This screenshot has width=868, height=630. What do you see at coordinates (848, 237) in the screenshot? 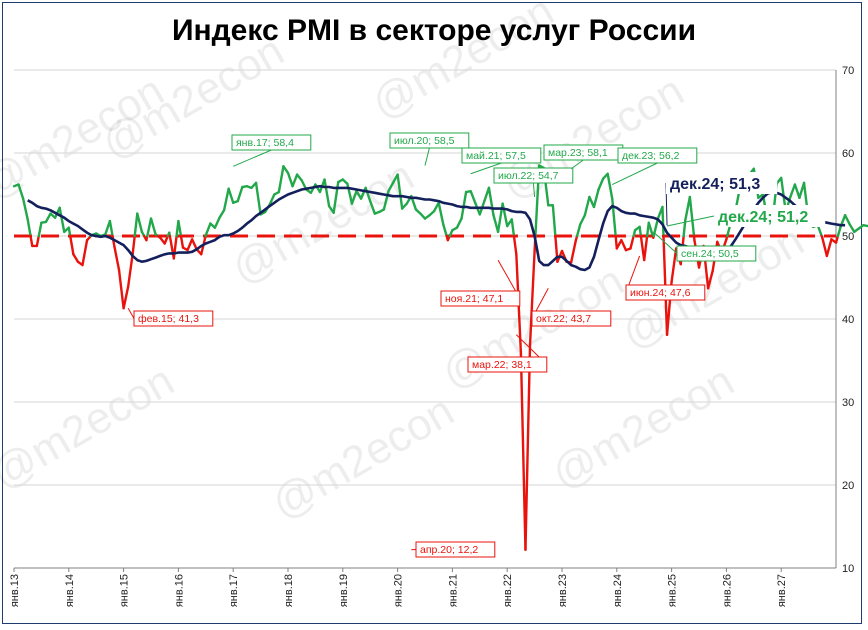
I see `y-tick-label: 50` at bounding box center [848, 237].